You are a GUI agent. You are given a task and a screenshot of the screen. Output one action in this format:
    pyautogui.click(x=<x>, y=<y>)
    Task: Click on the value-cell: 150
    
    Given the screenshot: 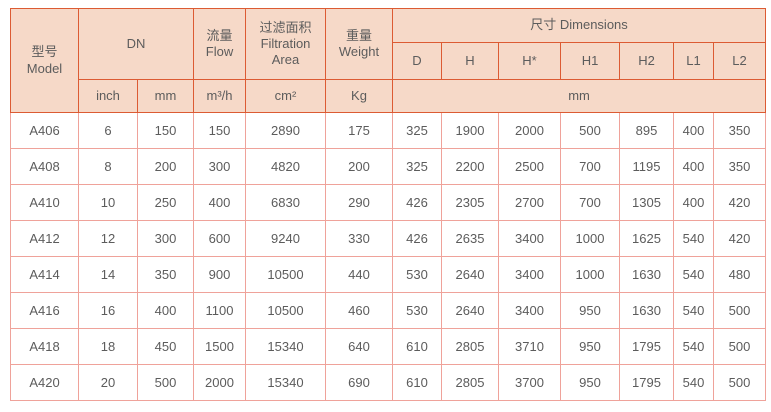 What is the action you would take?
    pyautogui.click(x=219, y=130)
    